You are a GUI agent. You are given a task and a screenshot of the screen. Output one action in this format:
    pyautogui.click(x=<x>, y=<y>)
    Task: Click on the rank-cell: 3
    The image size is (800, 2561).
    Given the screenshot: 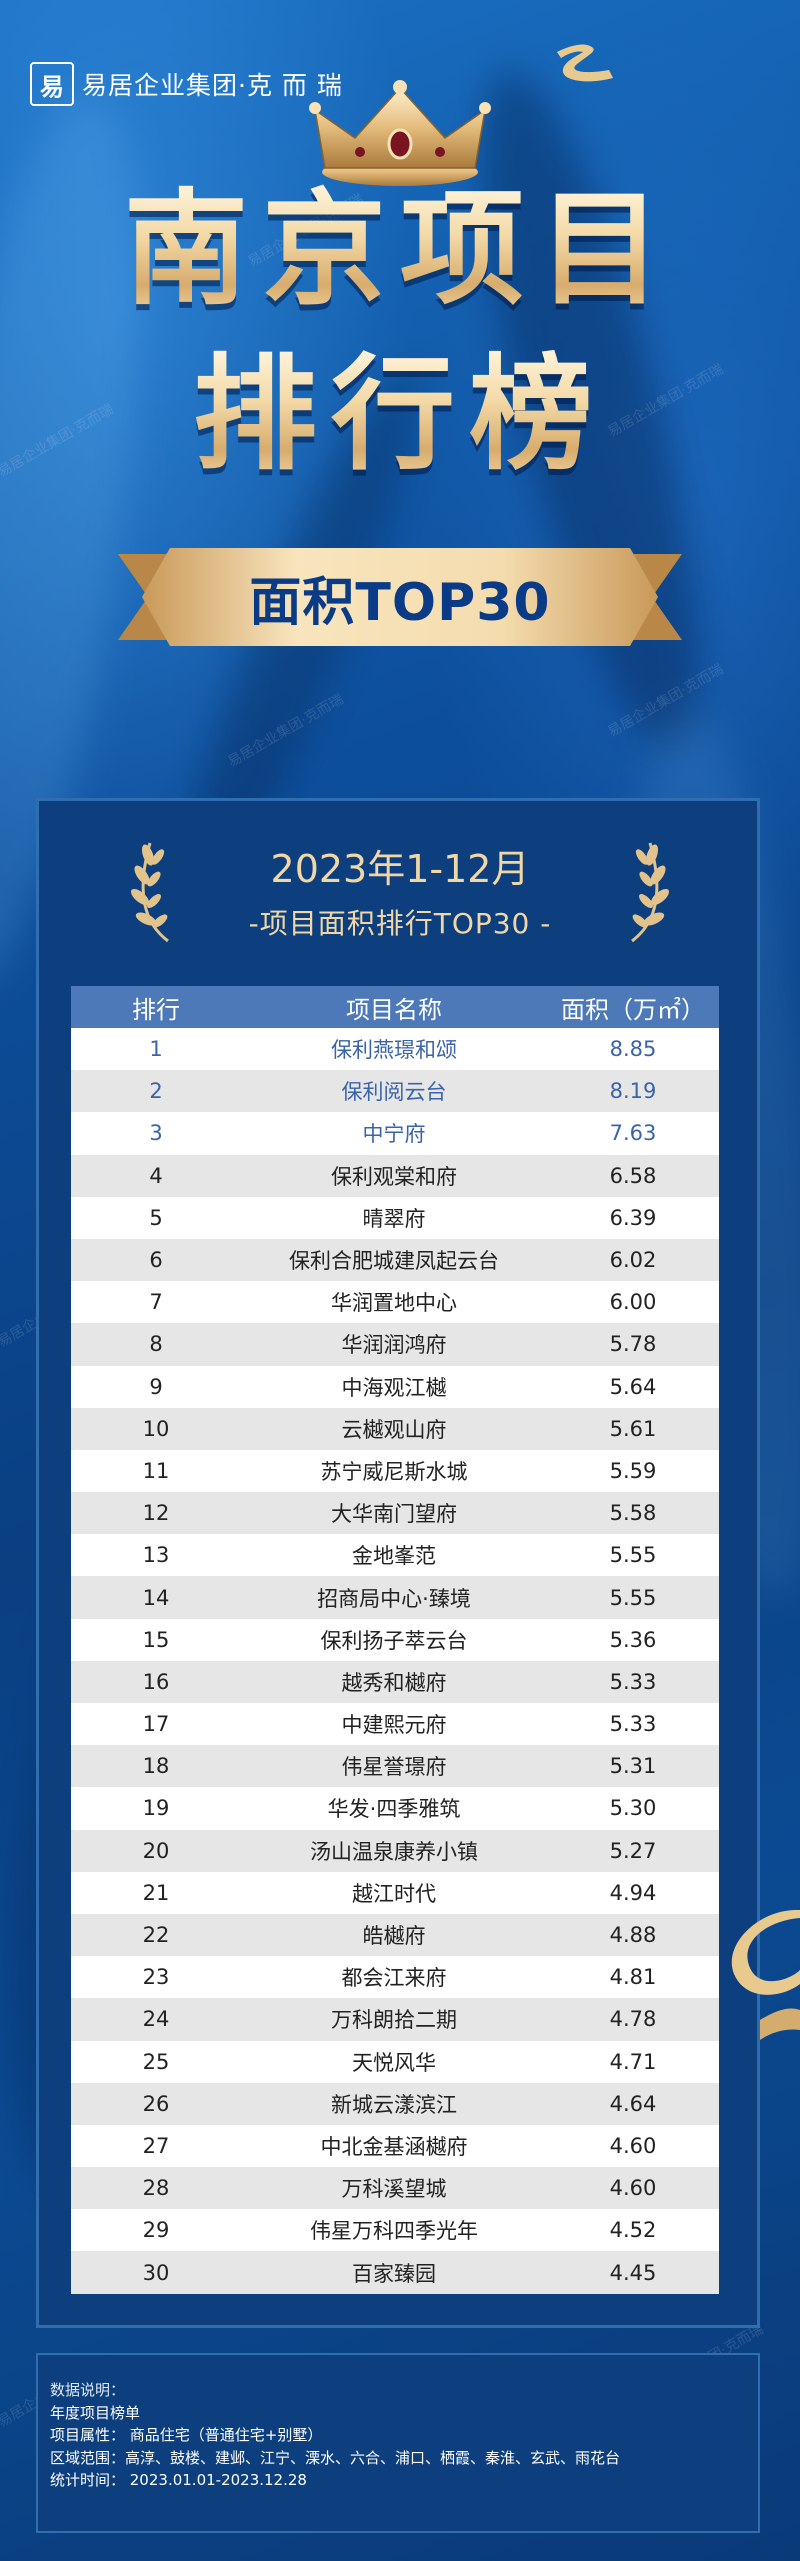 What is the action you would take?
    pyautogui.click(x=156, y=1133)
    